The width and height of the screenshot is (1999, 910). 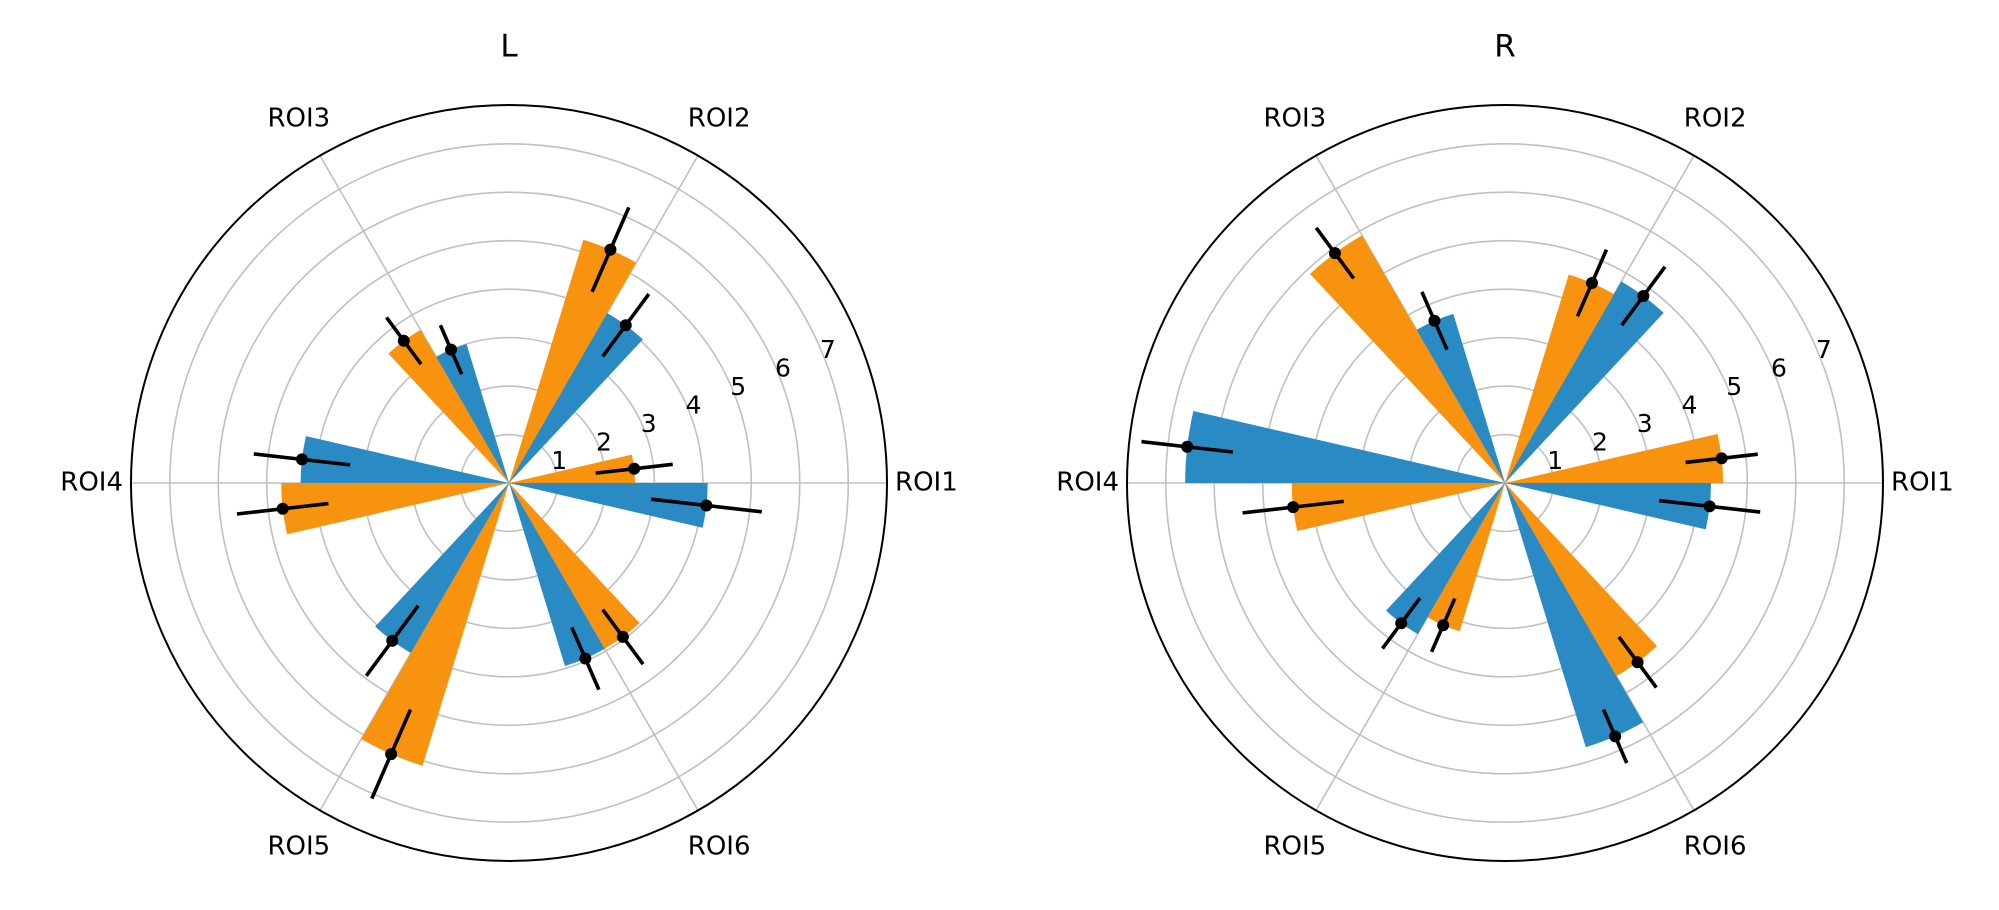 I want to click on chart-title: R, so click(x=1505, y=47).